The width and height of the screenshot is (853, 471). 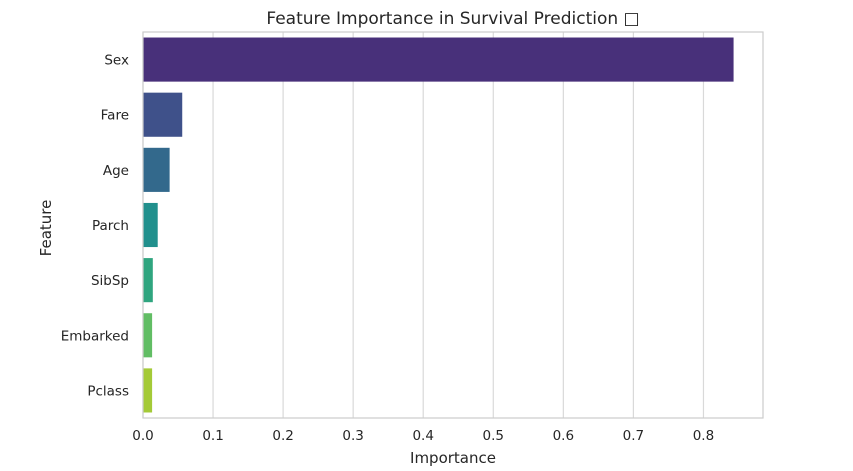 I want to click on x-tick-label: 0.4, so click(x=422, y=436).